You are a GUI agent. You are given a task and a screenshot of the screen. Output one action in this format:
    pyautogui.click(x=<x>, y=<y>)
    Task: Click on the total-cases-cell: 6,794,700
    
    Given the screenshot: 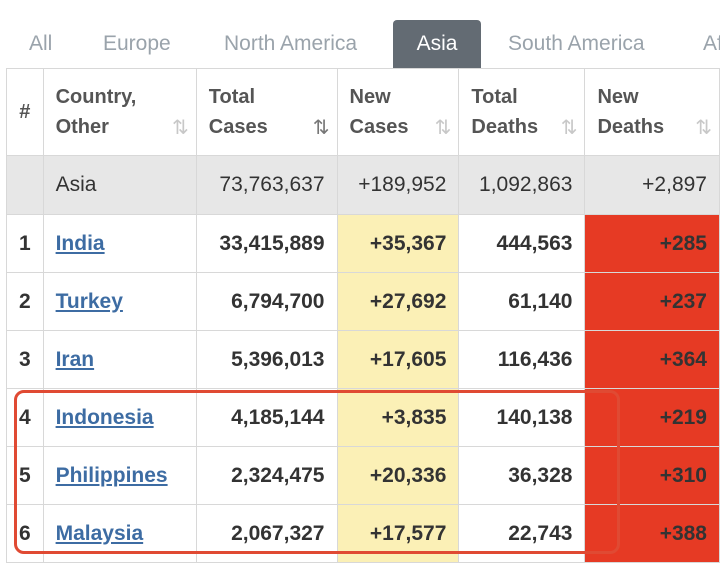 What is the action you would take?
    pyautogui.click(x=266, y=301)
    